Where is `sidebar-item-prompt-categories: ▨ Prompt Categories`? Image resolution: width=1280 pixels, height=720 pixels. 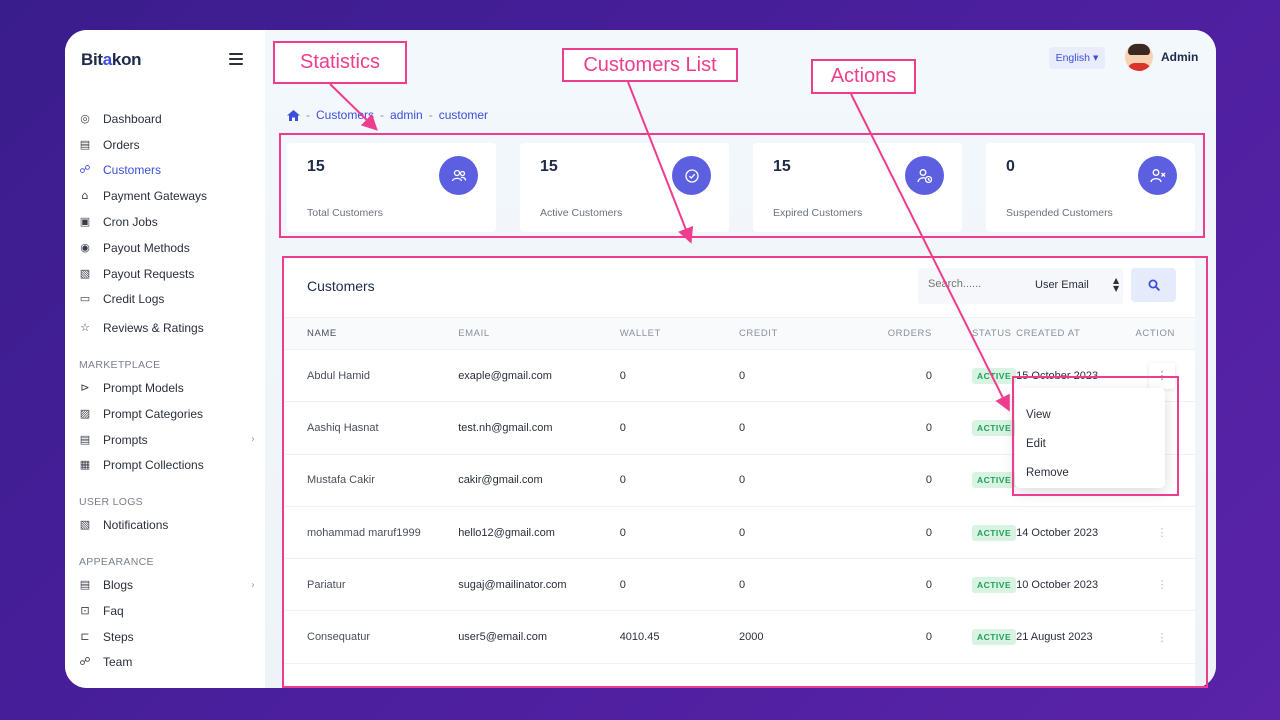
sidebar-item-prompt-categories: ▨ Prompt Categories is located at coordinates (169, 414).